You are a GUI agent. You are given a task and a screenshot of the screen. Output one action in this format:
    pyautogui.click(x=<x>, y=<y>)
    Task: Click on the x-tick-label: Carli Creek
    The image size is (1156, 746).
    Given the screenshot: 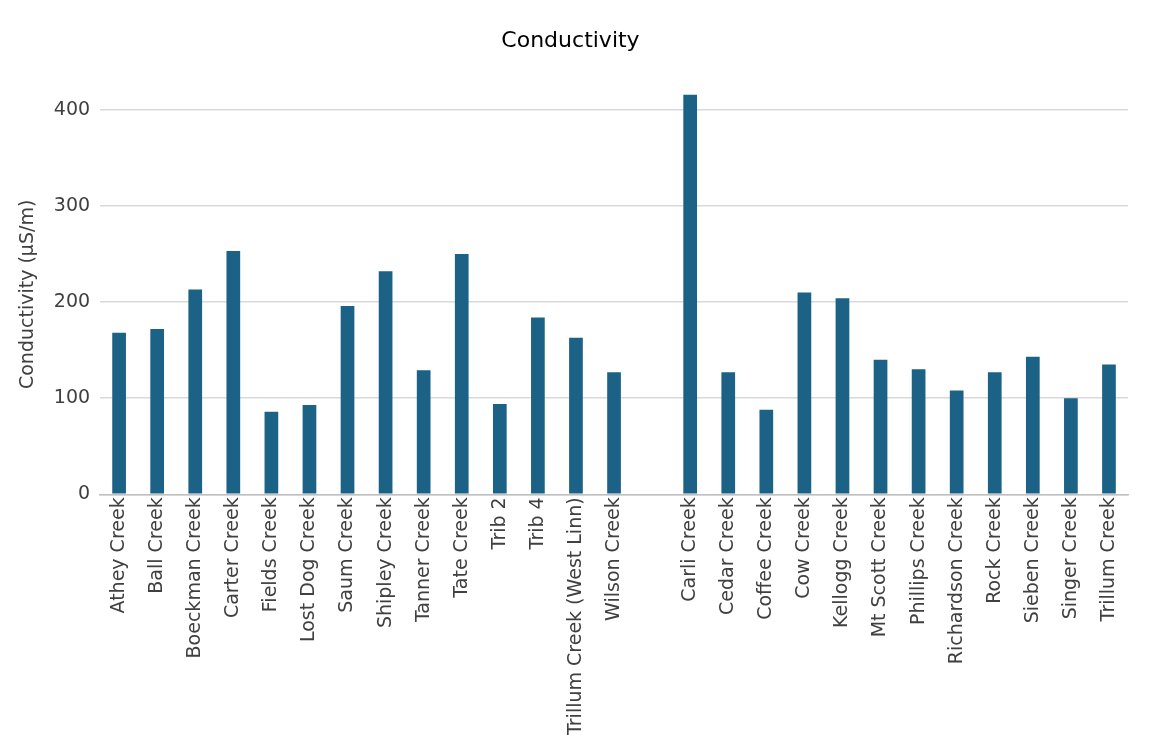 What is the action you would take?
    pyautogui.click(x=688, y=549)
    